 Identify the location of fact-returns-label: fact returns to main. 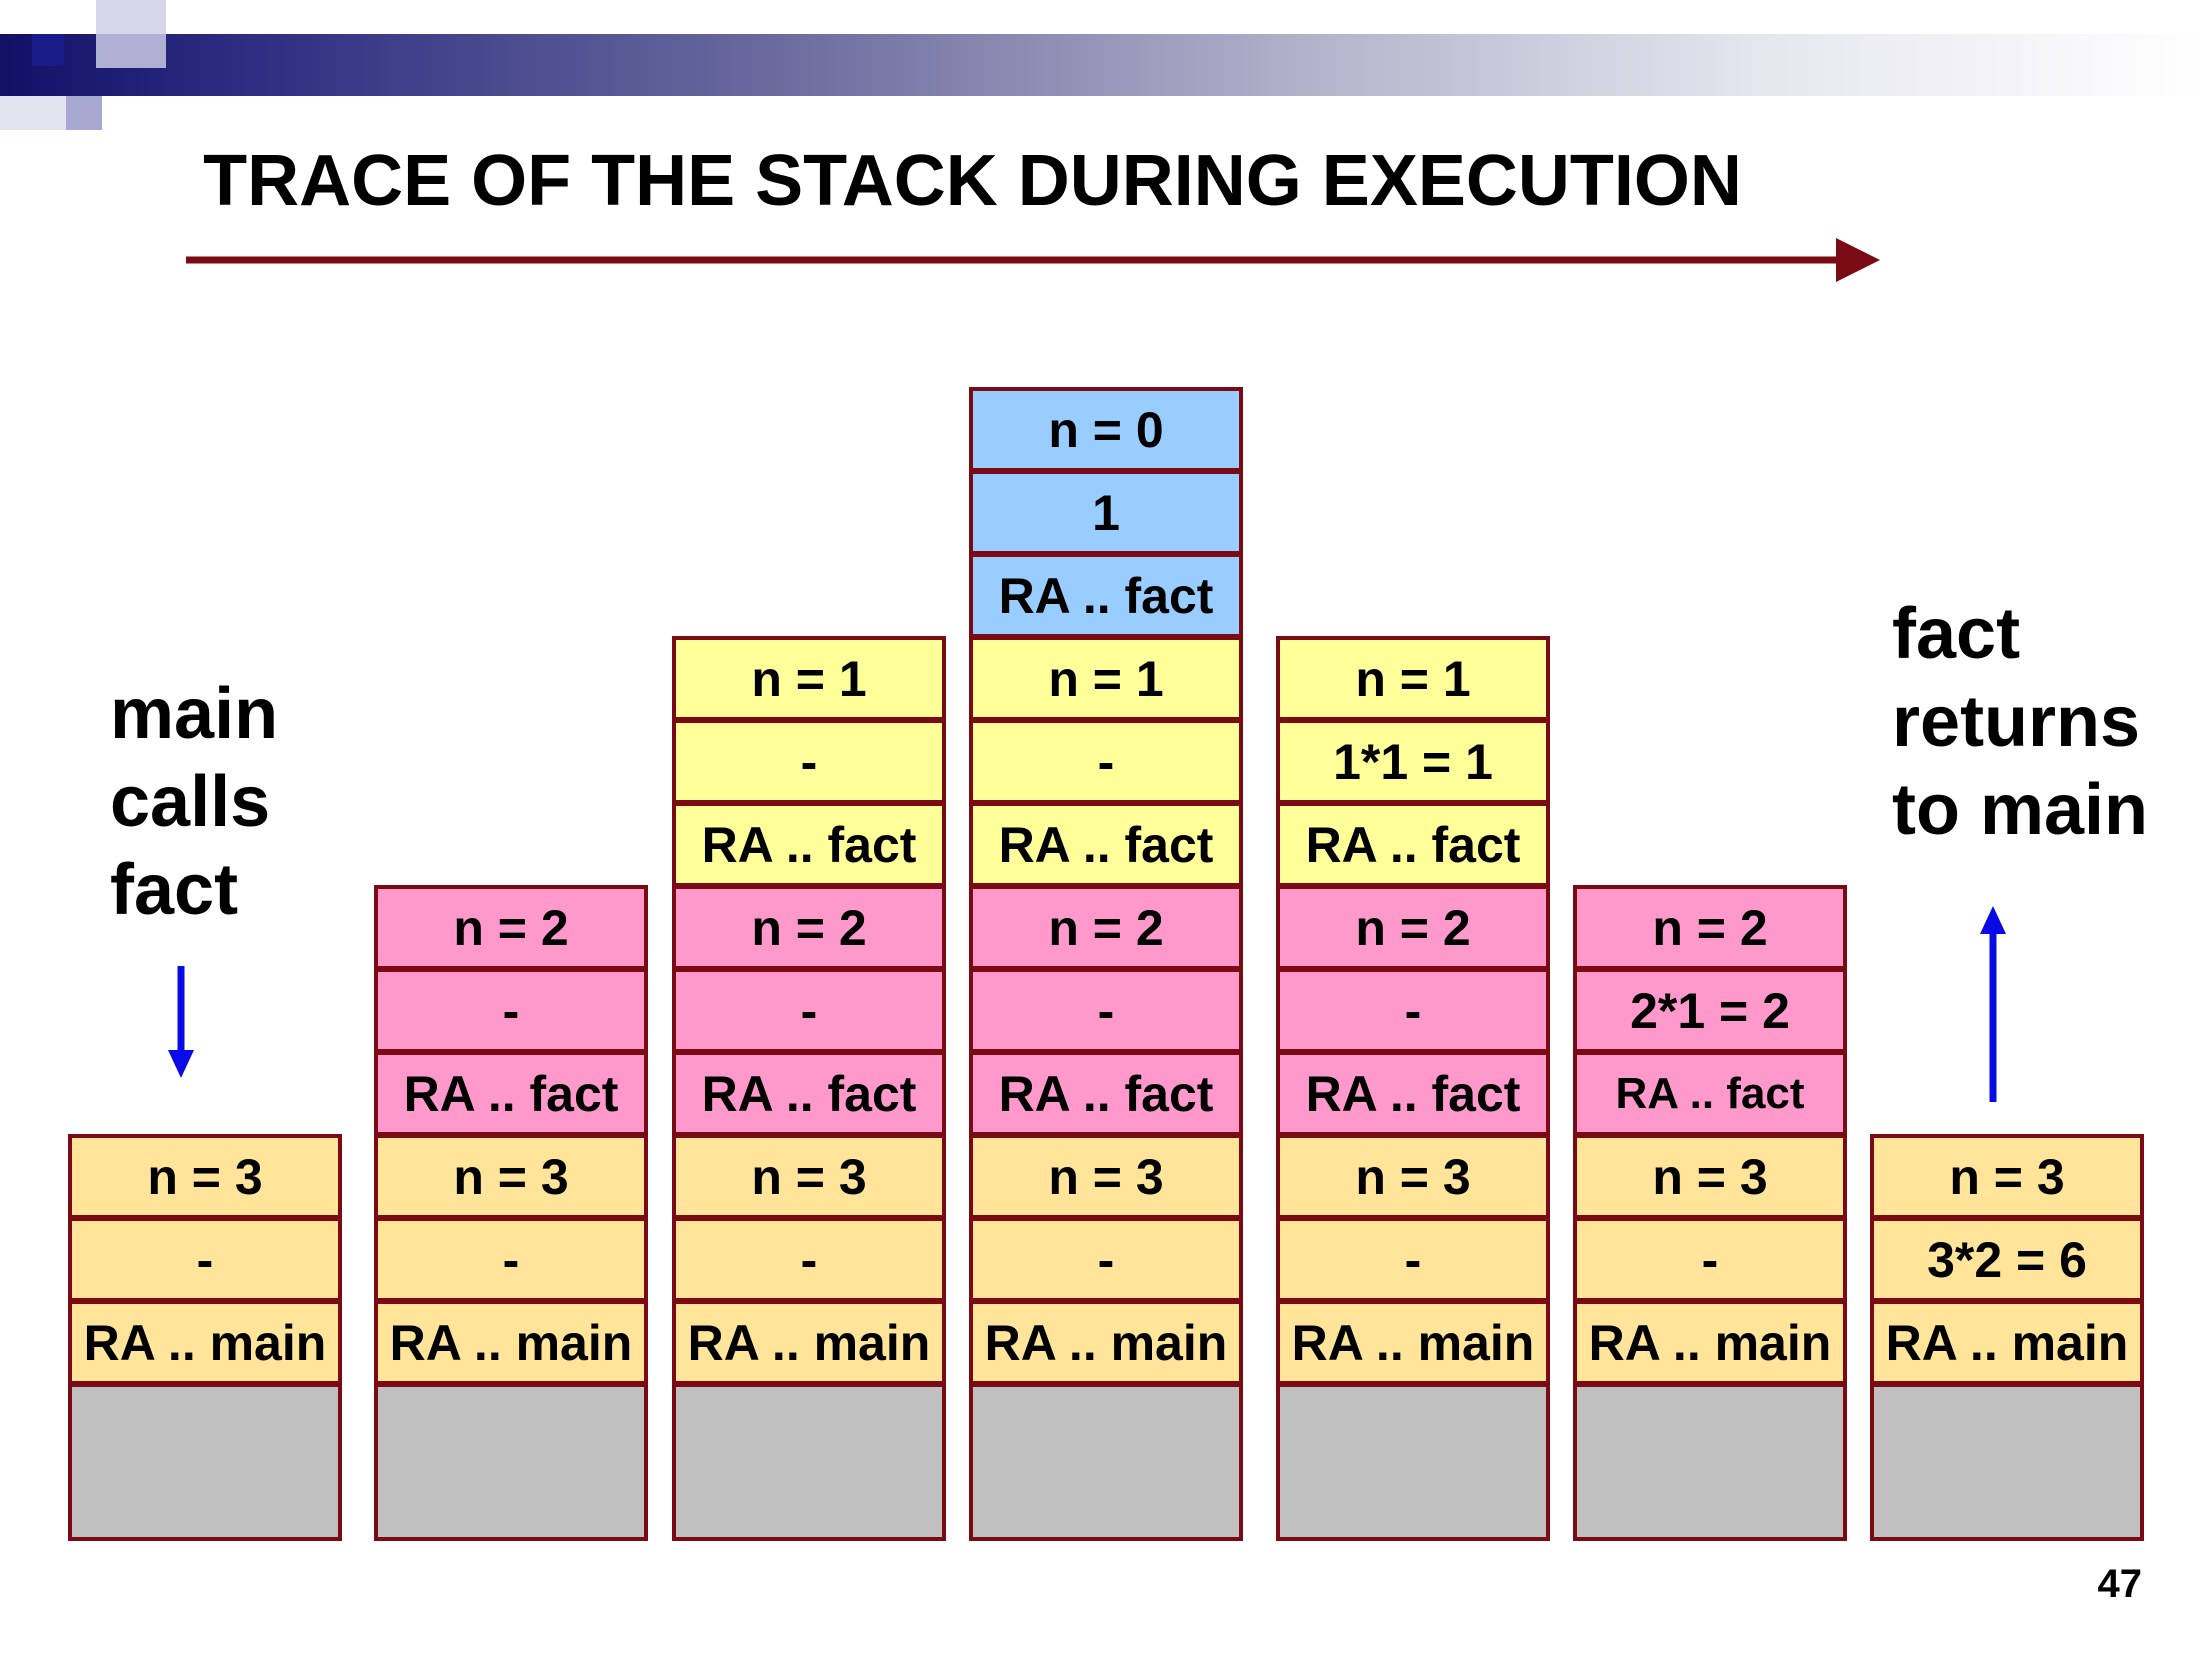
(2020, 722).